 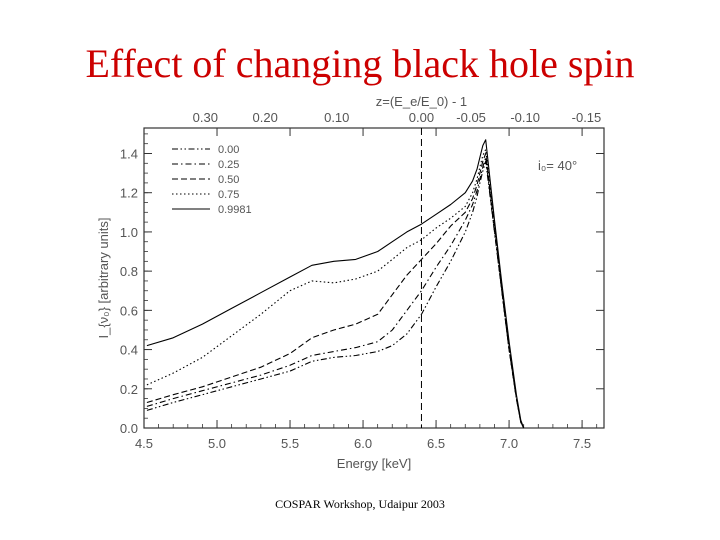 I want to click on footer-text: COSPAR Workshop, Udaipur 2003, so click(x=360, y=504).